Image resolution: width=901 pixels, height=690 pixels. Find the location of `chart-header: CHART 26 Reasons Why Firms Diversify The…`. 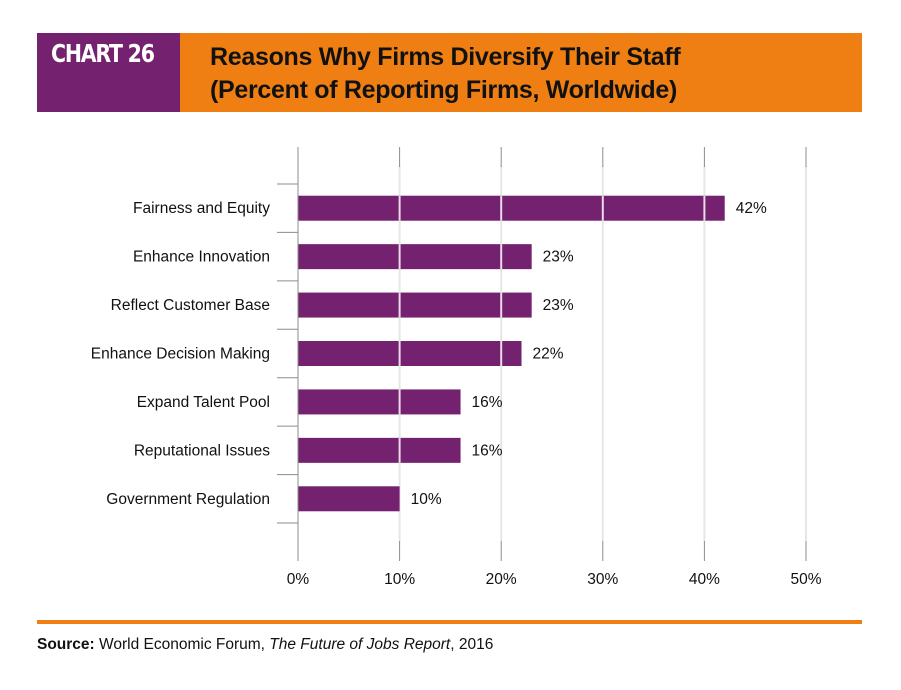

chart-header: CHART 26 Reasons Why Firms Diversify The… is located at coordinates (449, 72).